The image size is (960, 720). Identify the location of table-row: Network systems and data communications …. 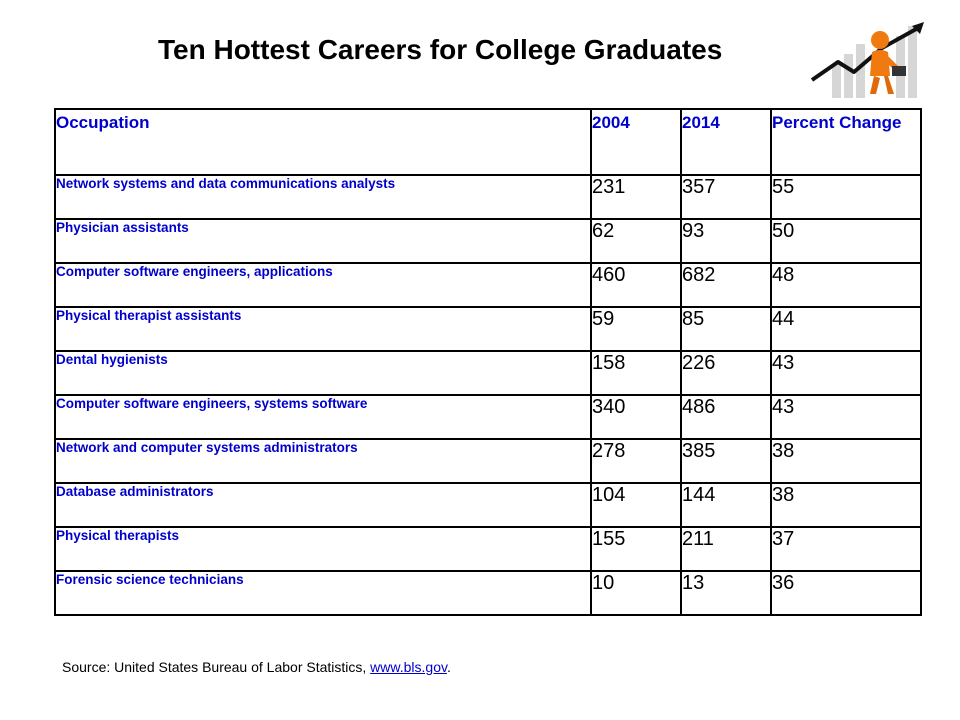
(488, 197).